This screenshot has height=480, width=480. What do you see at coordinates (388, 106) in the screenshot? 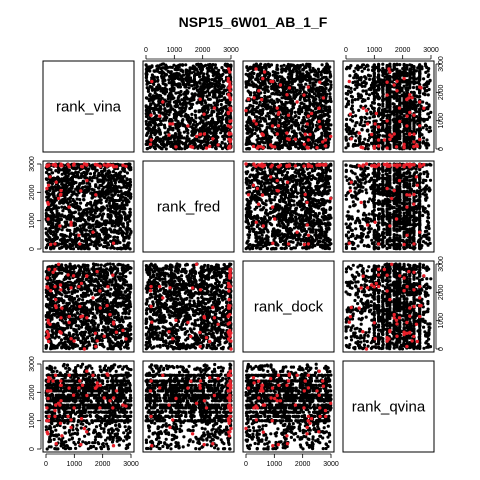
I see `scatter-panel` at bounding box center [388, 106].